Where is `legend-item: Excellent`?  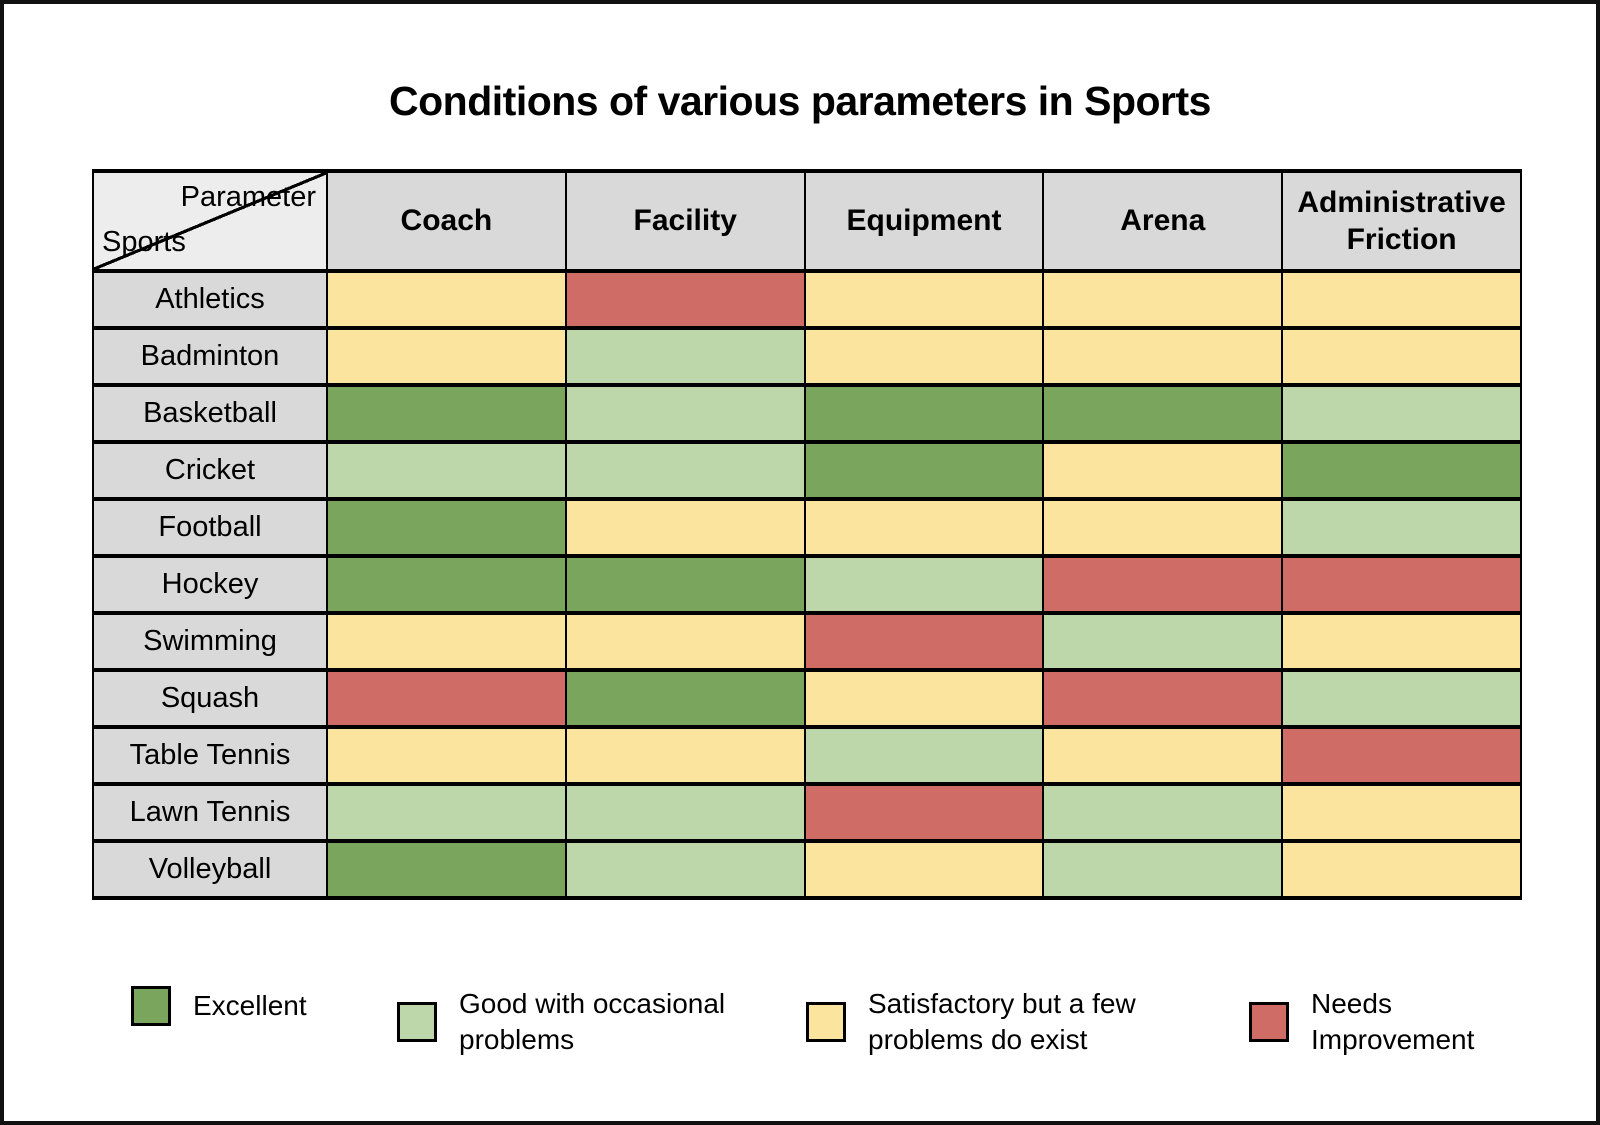 legend-item: Excellent is located at coordinates (219, 1006).